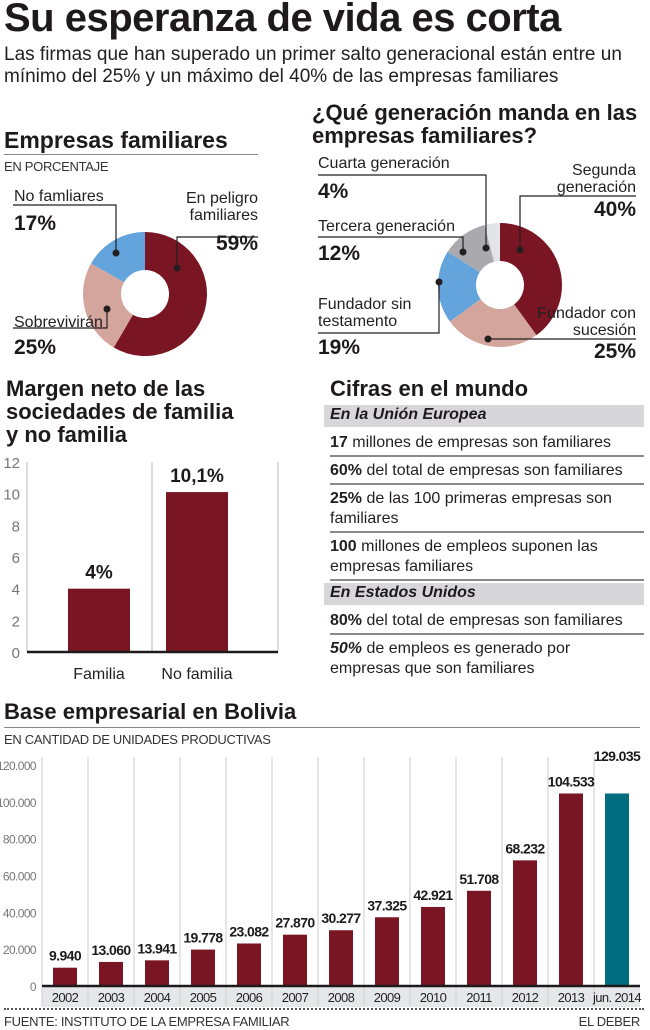  What do you see at coordinates (343, 546) in the screenshot?
I see `cifras-item-figure: 100` at bounding box center [343, 546].